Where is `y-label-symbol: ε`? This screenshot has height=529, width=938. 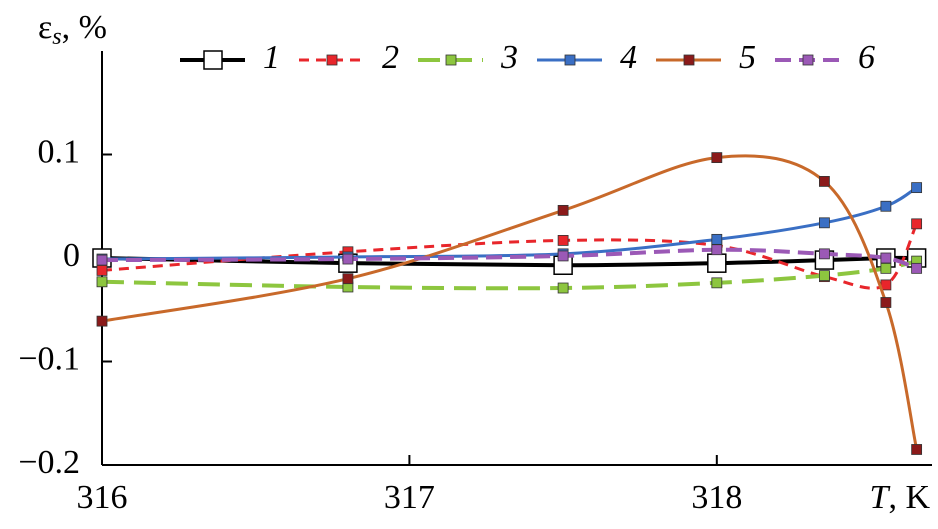
y-label-symbol: ε is located at coordinates (45, 27).